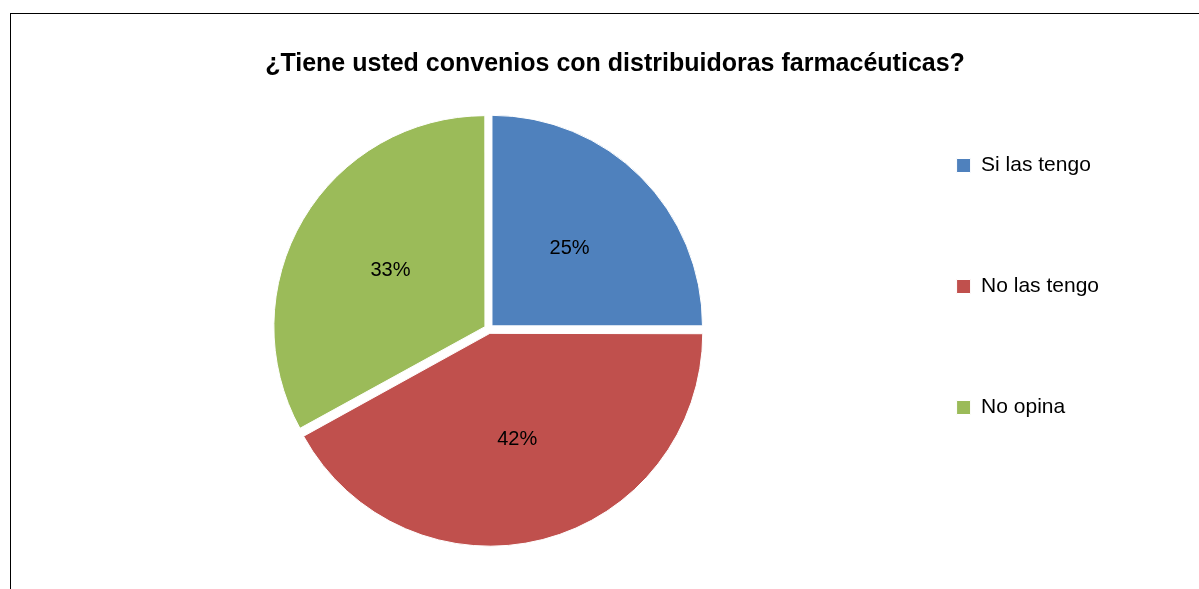 The height and width of the screenshot is (589, 1199). Describe the element at coordinates (1036, 164) in the screenshot. I see `legend-label: Si las tengo` at that location.